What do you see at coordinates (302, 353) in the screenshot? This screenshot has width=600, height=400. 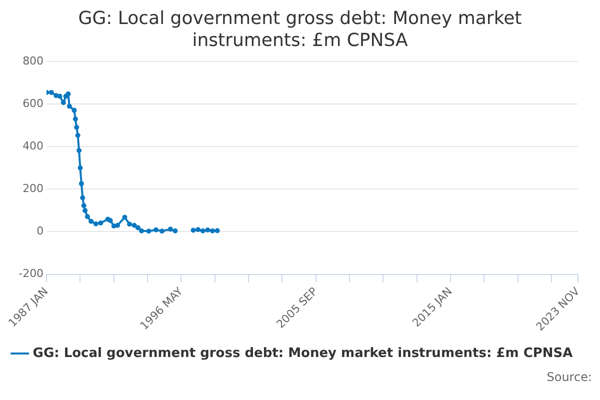 I see `legend-label: GG: Local government gross debt: Money market instruments: £m CPNSA` at bounding box center [302, 353].